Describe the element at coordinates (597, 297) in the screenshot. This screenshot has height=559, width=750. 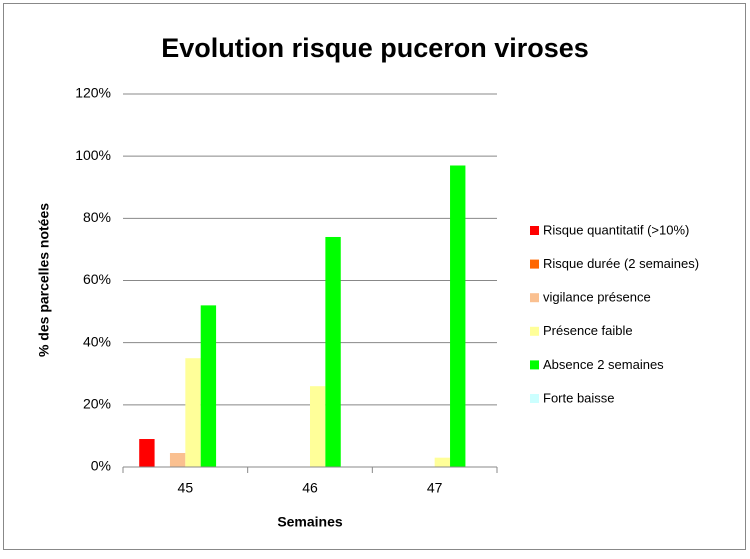
I see `legend-label: vigilance présence` at that location.